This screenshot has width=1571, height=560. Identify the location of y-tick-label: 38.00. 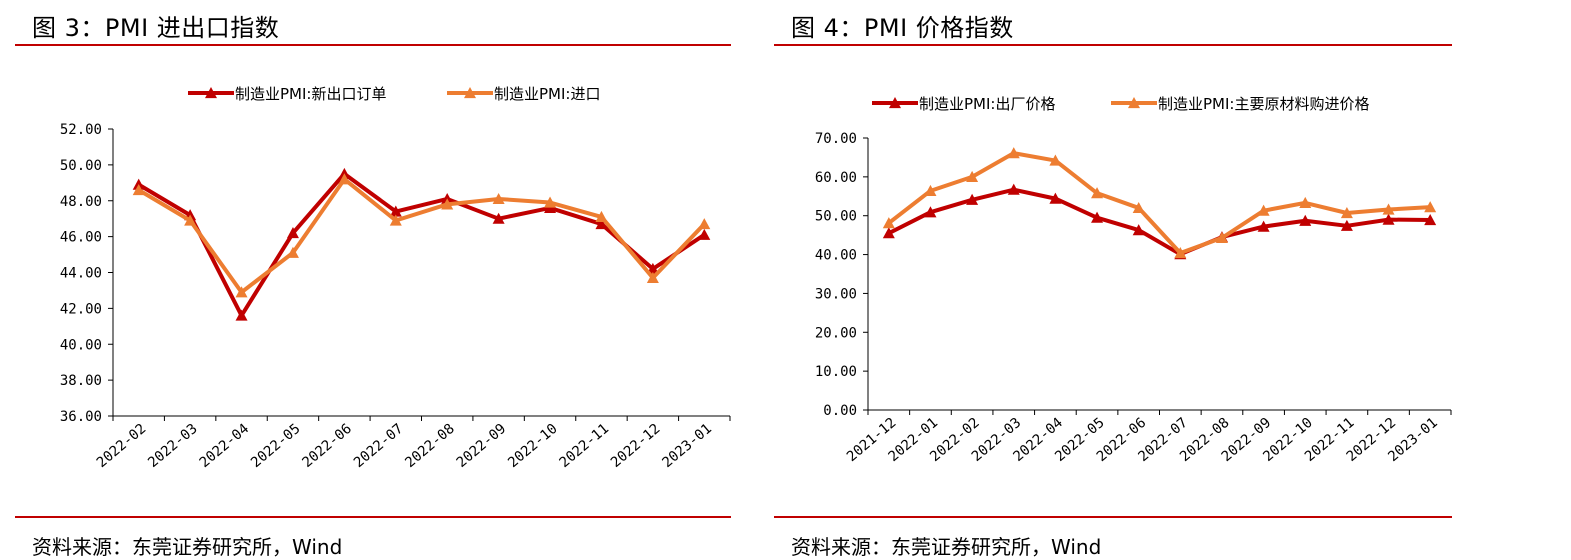
(81, 381).